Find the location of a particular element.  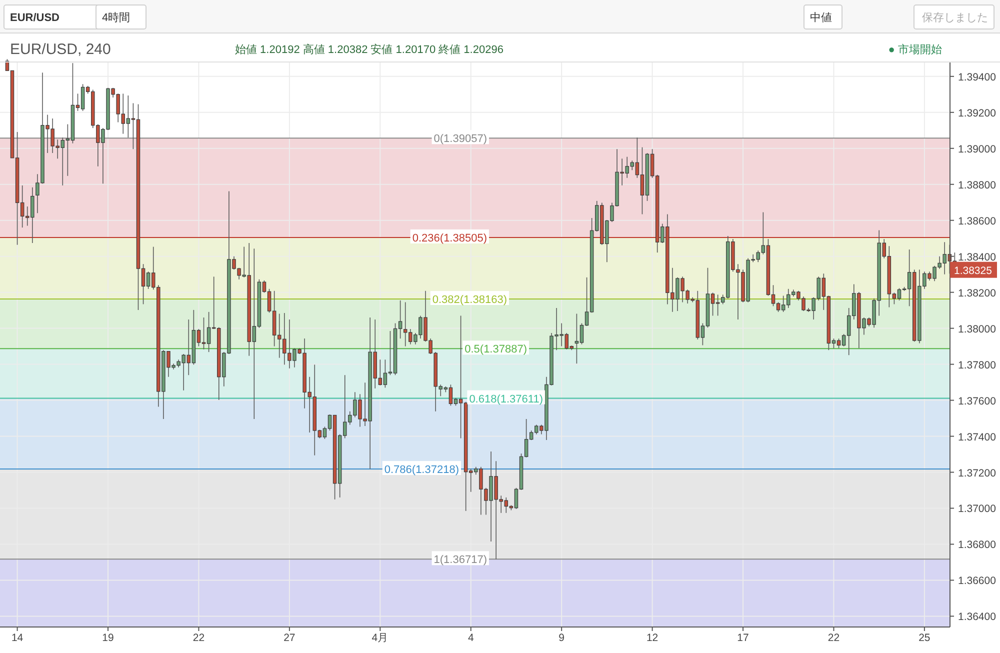

y-tick-label: 1.36400 is located at coordinates (977, 617).